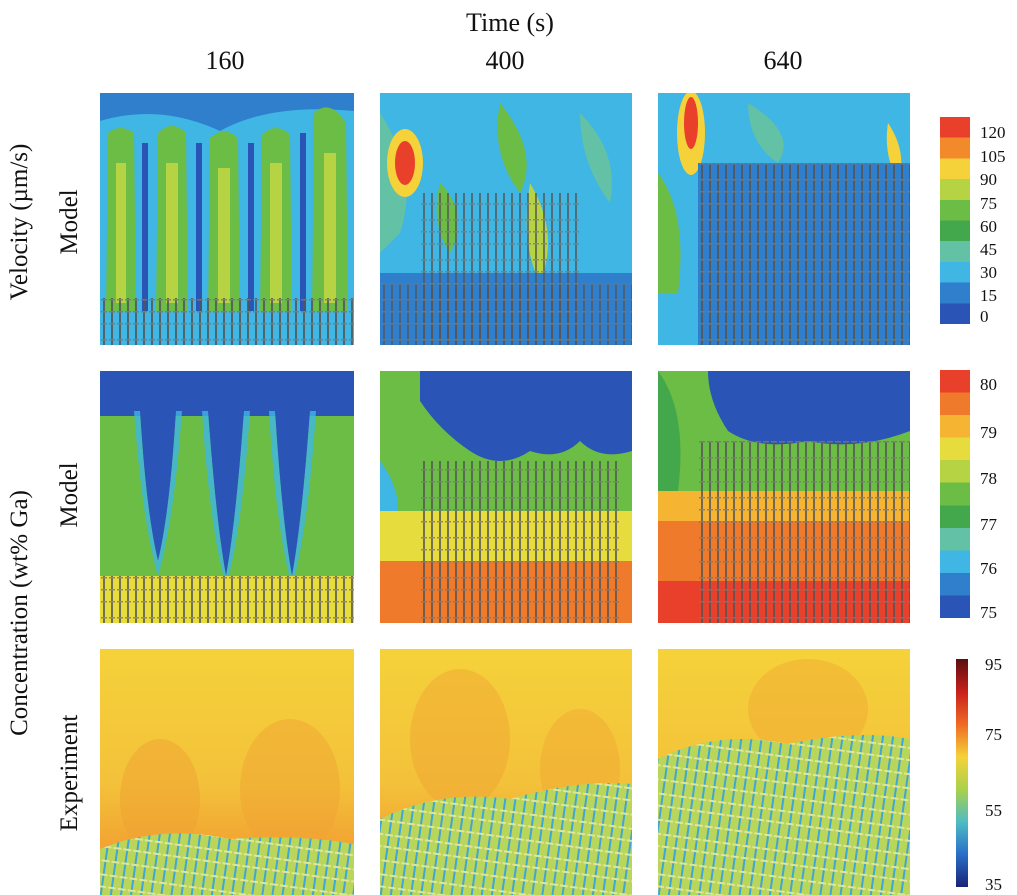 The image size is (1017, 895). Describe the element at coordinates (993, 132) in the screenshot. I see `velocity-tick: 120` at that location.